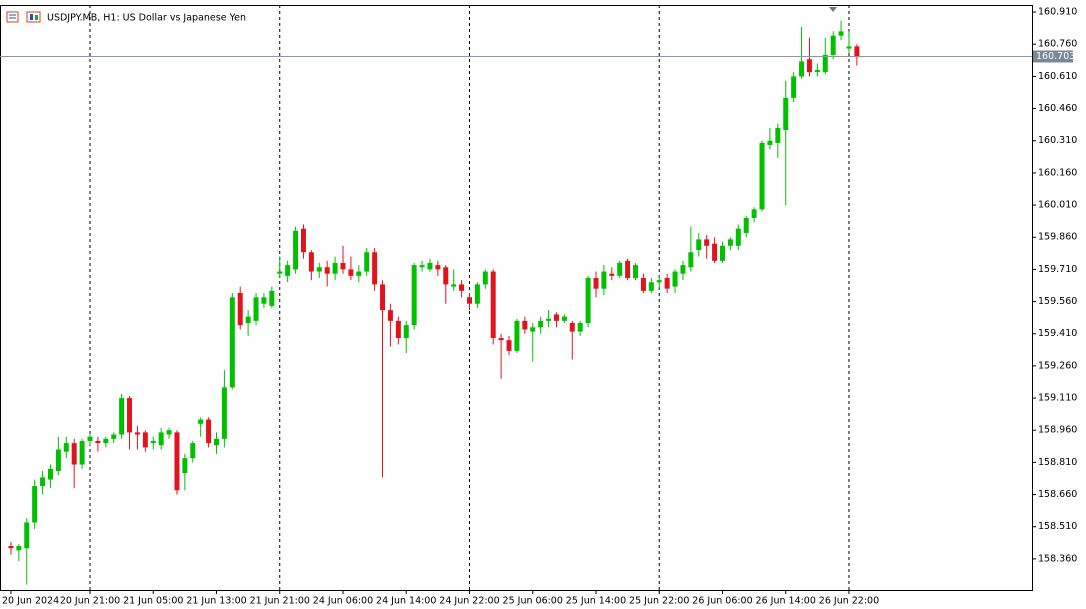 Image resolution: width=1086 pixels, height=609 pixels. I want to click on x-tick-label: 20 Jun 2024, so click(30, 601).